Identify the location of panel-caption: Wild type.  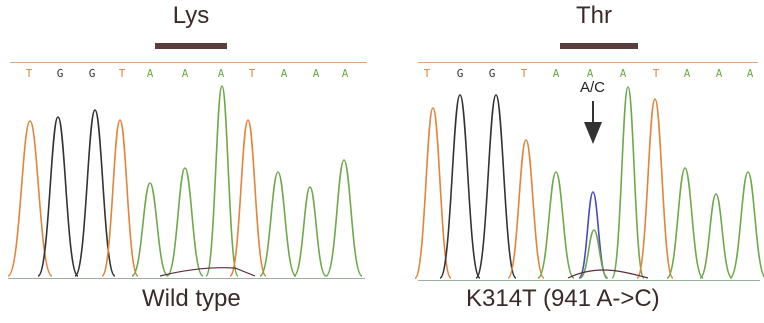
(191, 298).